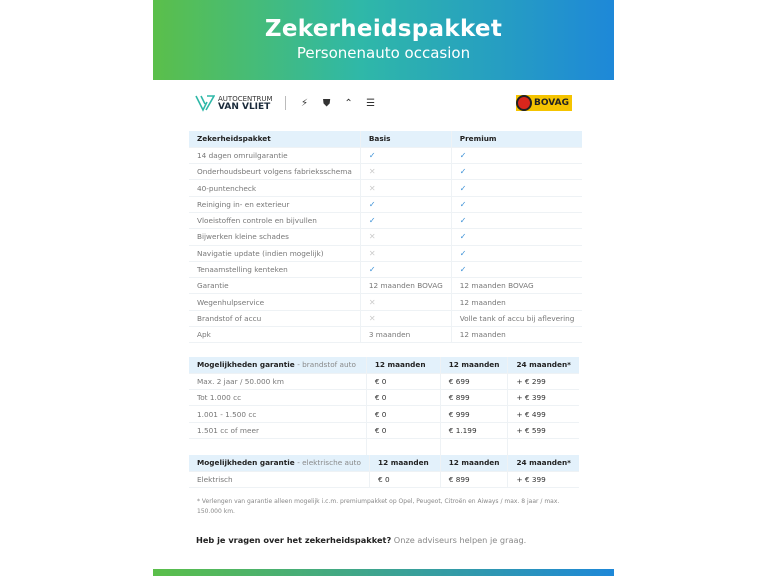 The width and height of the screenshot is (768, 576). Describe the element at coordinates (384, 382) in the screenshot. I see `table-row: Max. 2 jaar / 50.000 km € 0 € 699 + € 299` at that location.